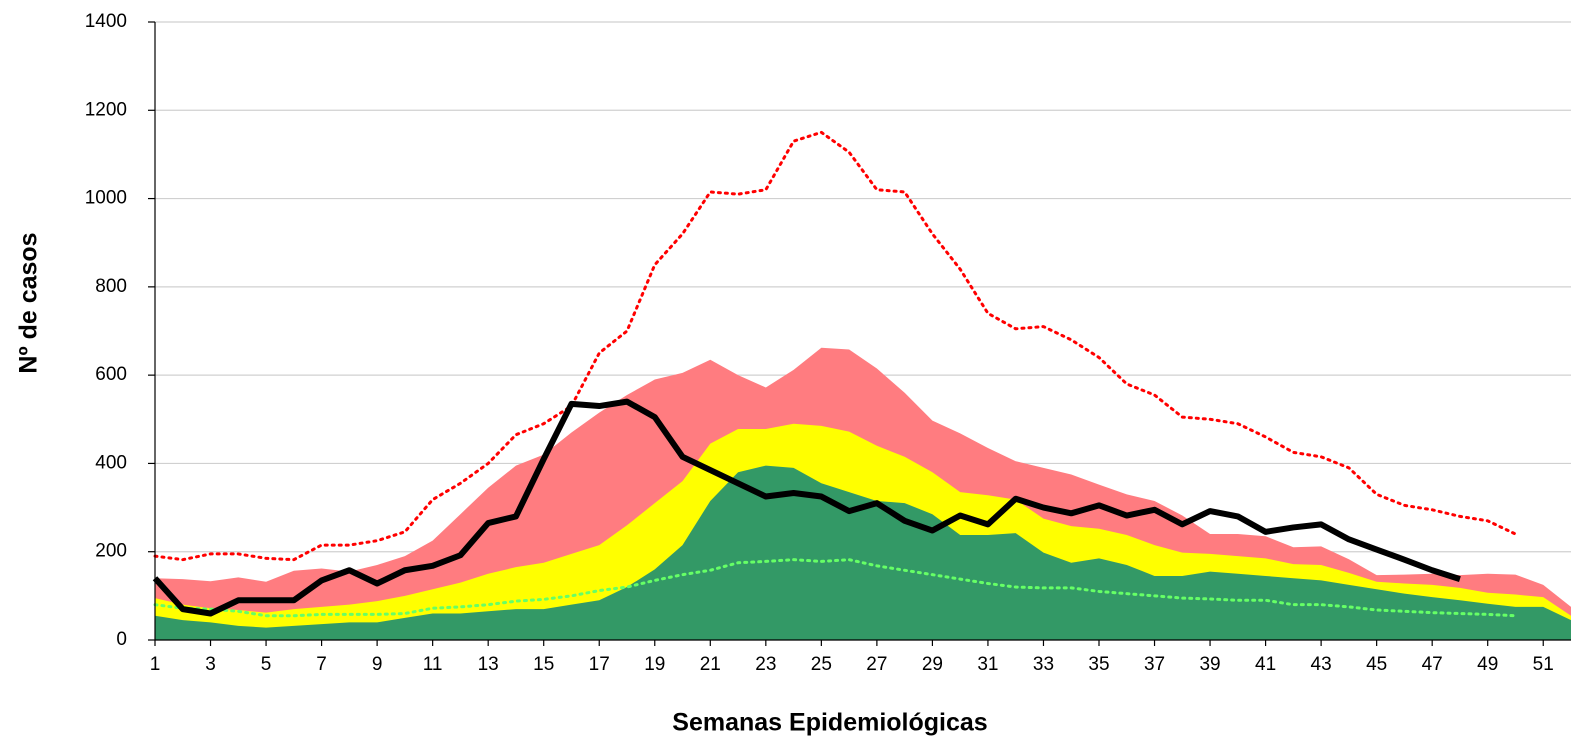 The height and width of the screenshot is (749, 1582). I want to click on x-tick-label: 17, so click(599, 664).